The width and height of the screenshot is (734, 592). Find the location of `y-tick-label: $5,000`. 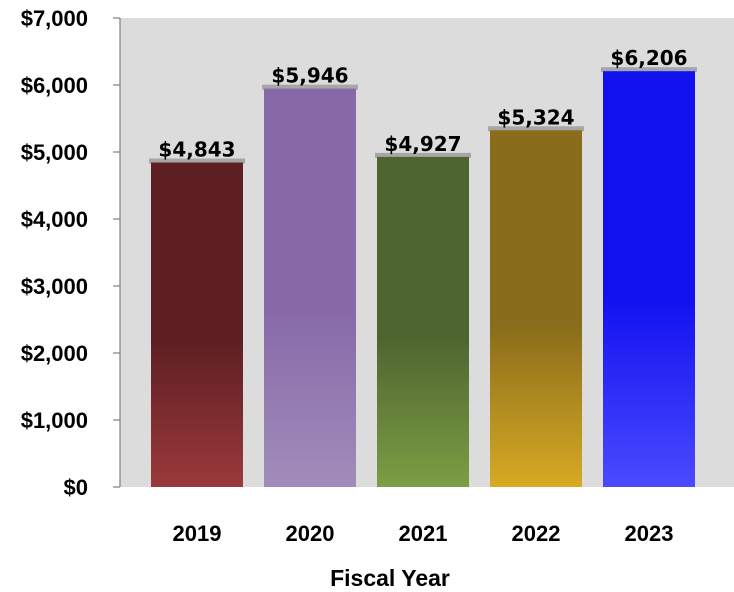

y-tick-label: $5,000 is located at coordinates (54, 152).